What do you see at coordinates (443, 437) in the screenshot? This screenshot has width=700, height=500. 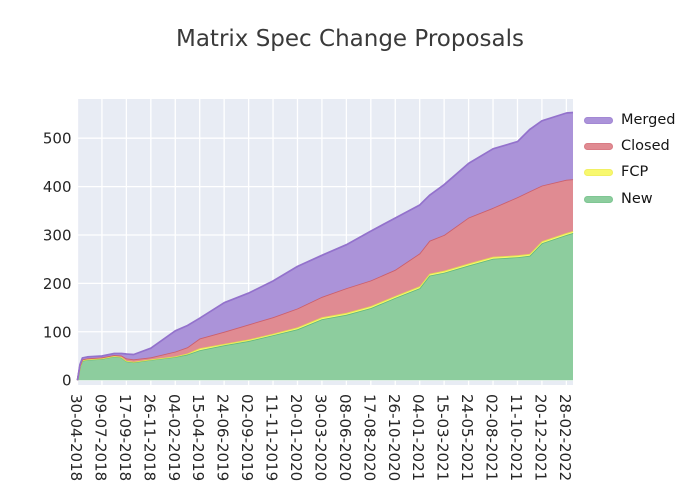 I see `x-tick-label: 15-03-2021` at bounding box center [443, 437].